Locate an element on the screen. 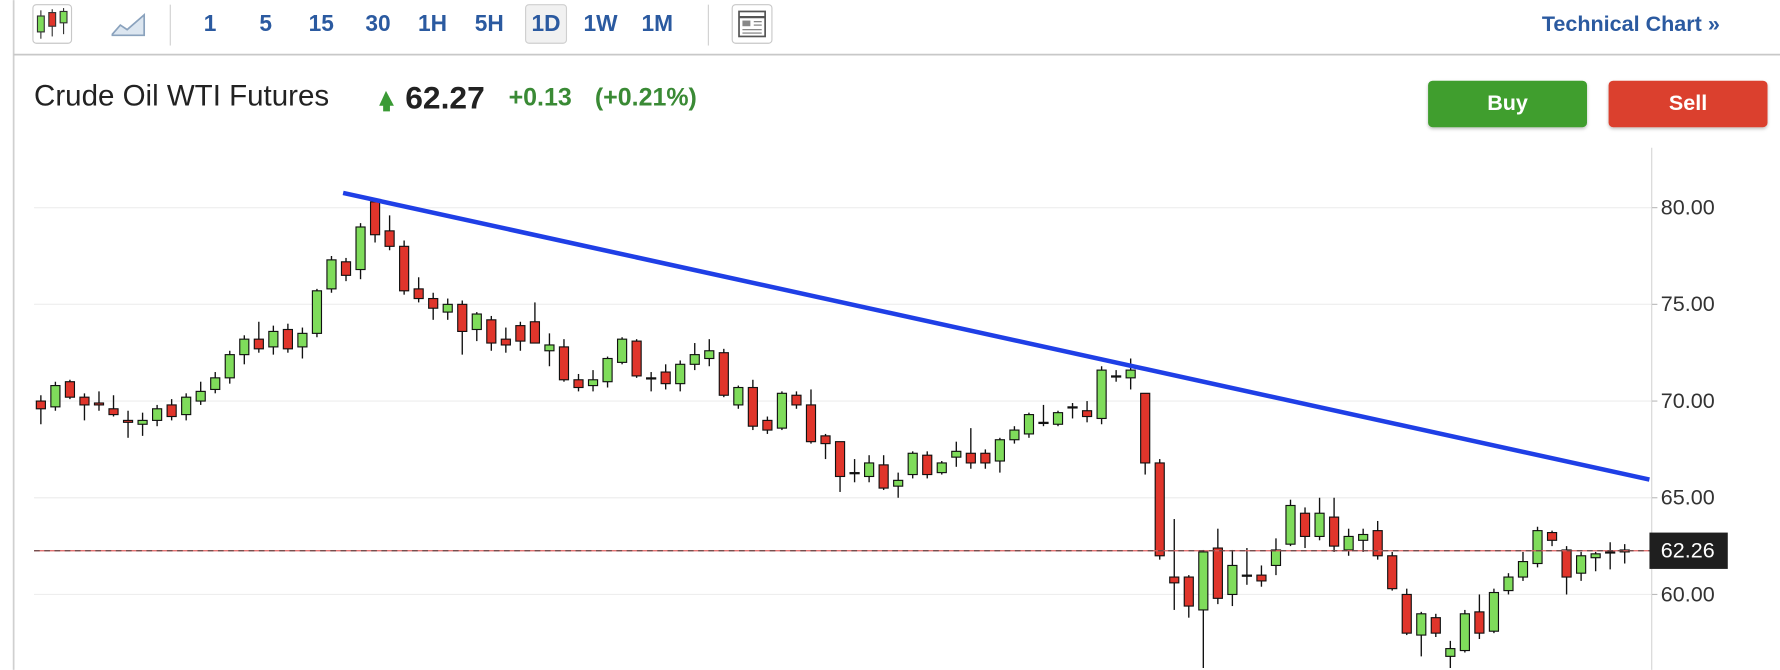 Image resolution: width=1780 pixels, height=670 pixels. interval-selected is located at coordinates (546, 24).